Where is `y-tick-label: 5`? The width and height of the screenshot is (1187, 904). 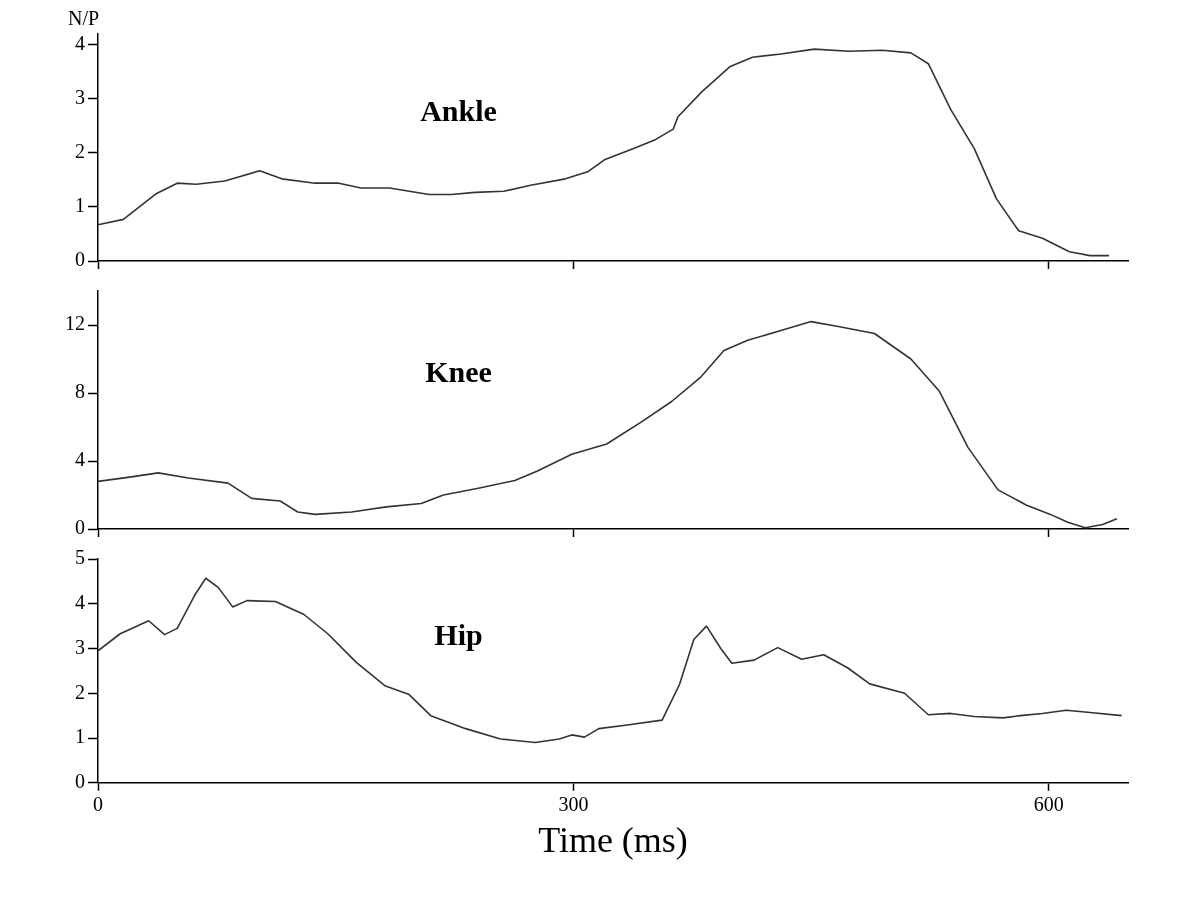 y-tick-label: 5 is located at coordinates (80, 557).